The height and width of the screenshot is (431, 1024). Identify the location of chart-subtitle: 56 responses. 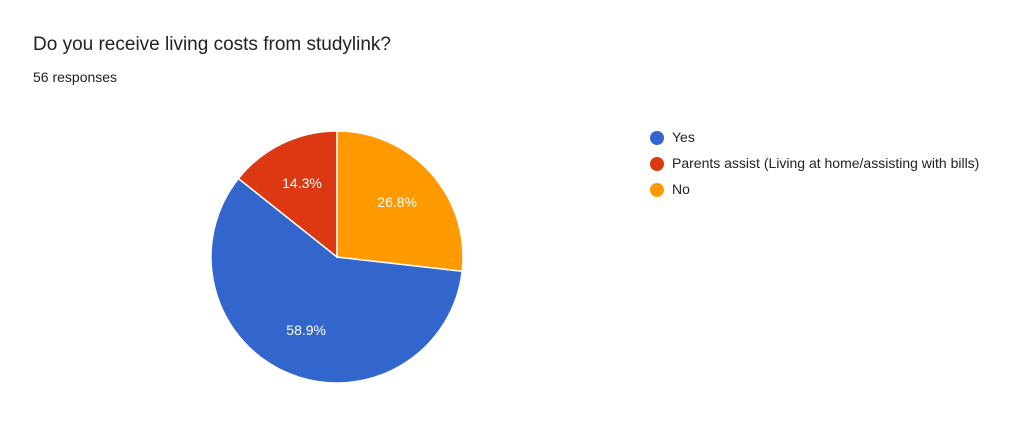
(75, 77).